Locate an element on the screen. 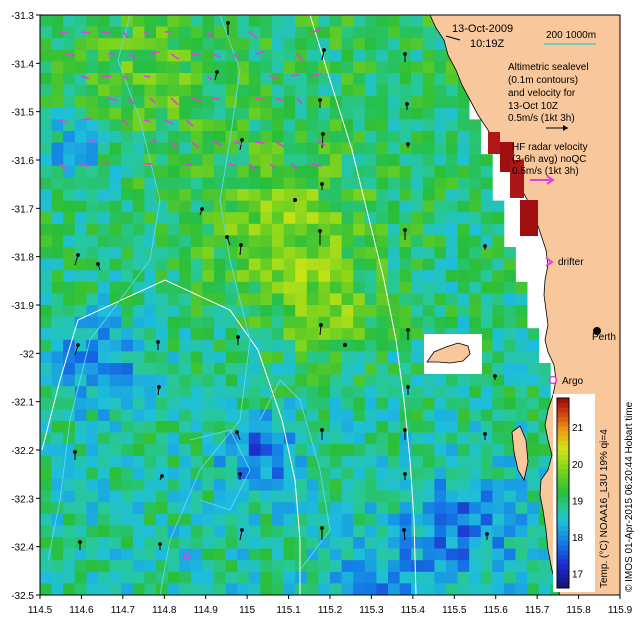 The image size is (640, 630). title-date: 13-Oct-2009 is located at coordinates (482, 29).